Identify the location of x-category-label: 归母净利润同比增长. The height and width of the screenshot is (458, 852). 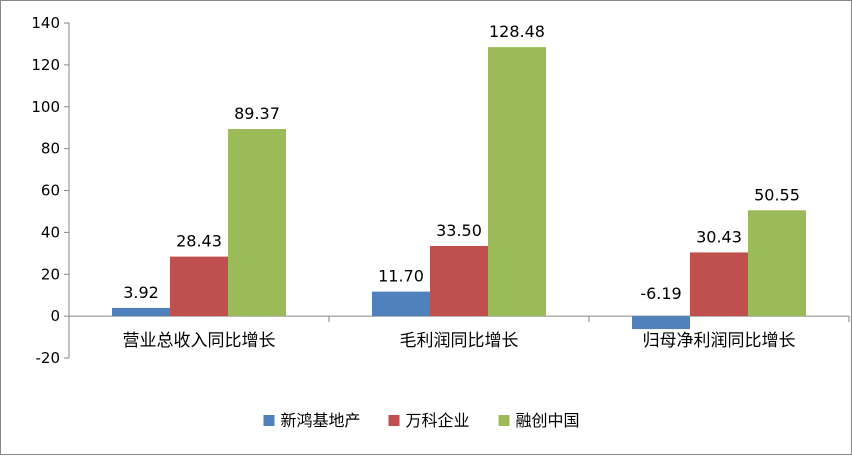
(719, 341).